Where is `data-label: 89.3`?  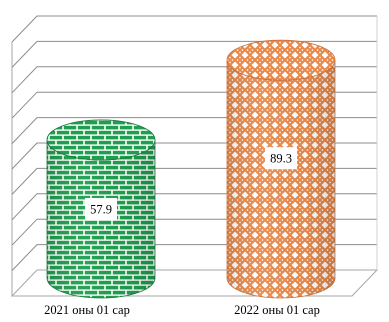 data-label: 89.3 is located at coordinates (281, 158).